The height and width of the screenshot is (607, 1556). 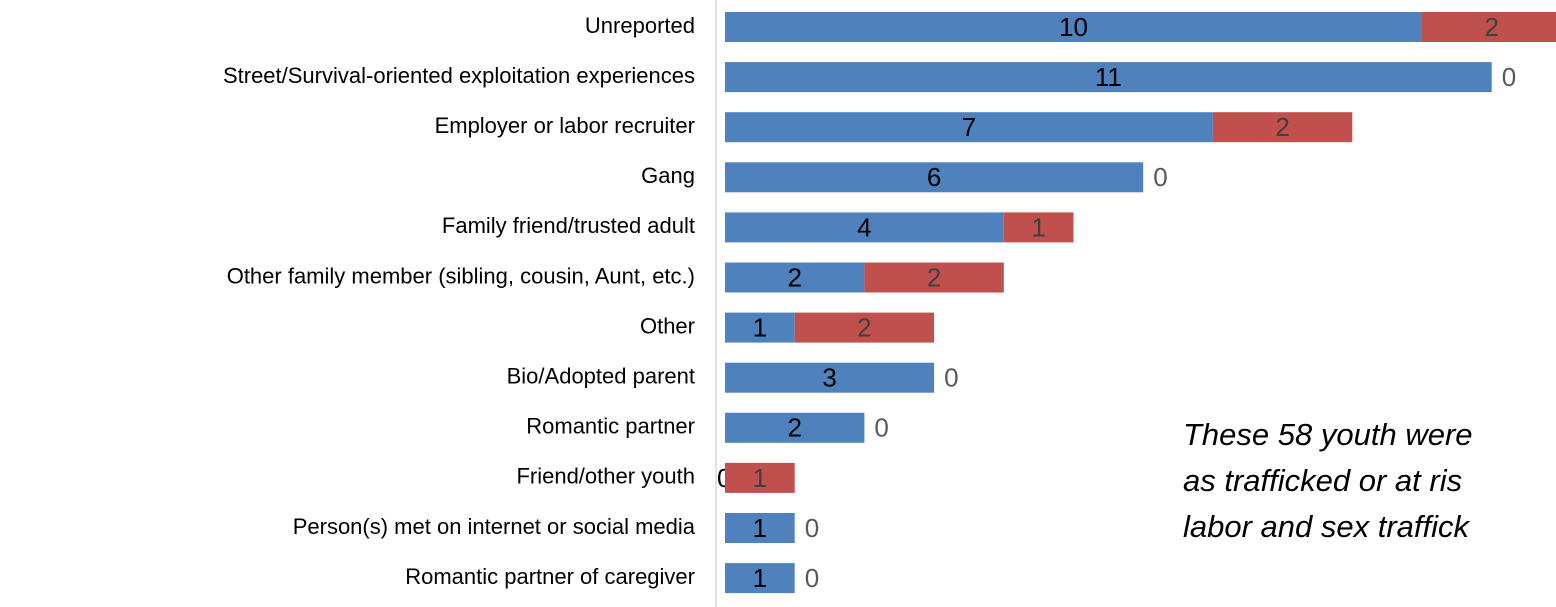 I want to click on category-label: Unreported, so click(x=640, y=25).